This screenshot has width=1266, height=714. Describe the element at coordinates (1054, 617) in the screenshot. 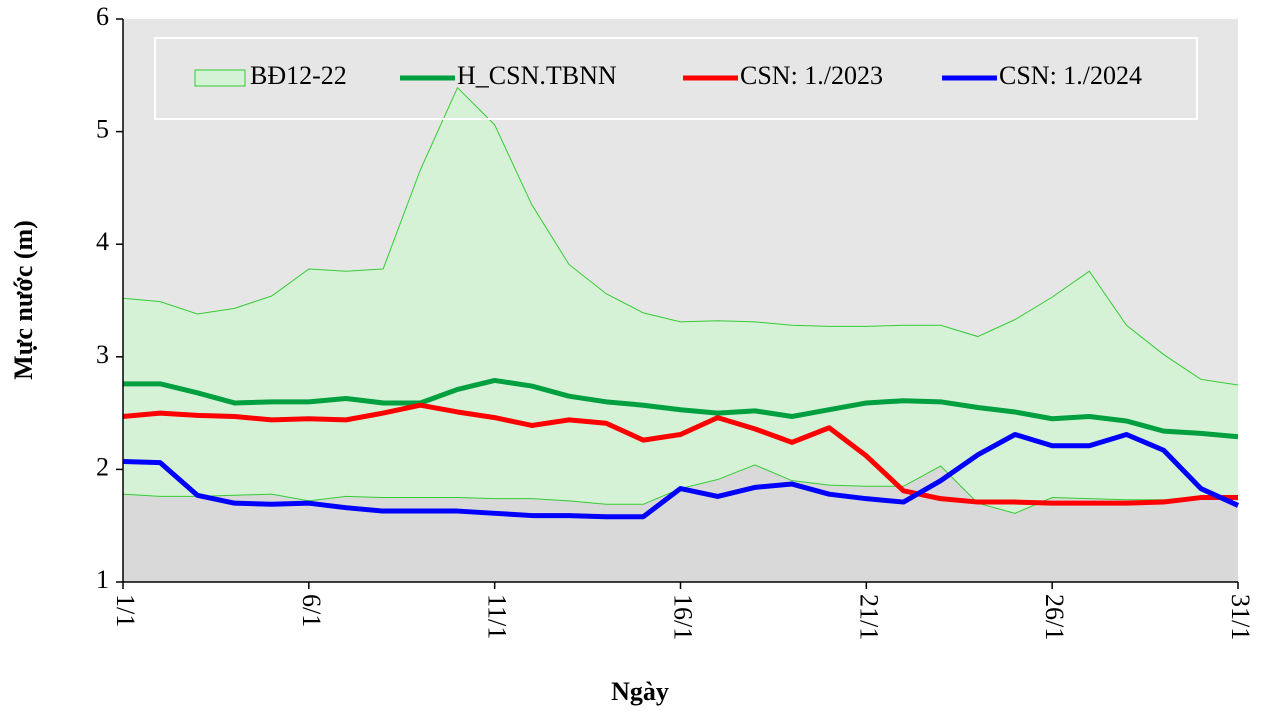

I see `x-tick-label: 26/1` at that location.